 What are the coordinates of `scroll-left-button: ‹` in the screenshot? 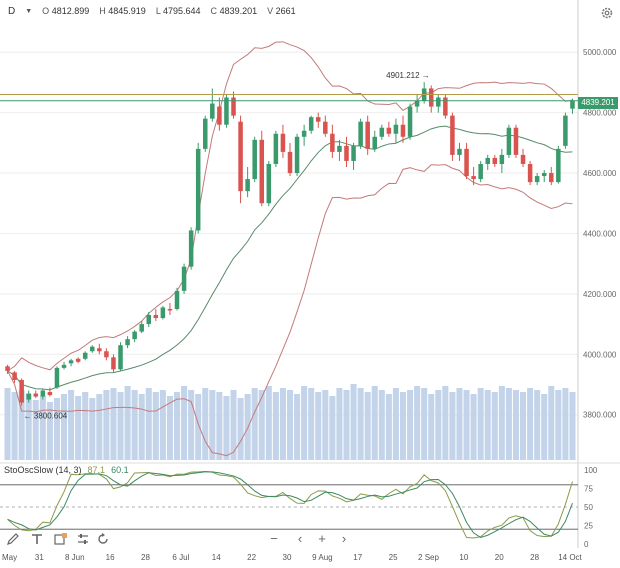 It's located at (300, 538).